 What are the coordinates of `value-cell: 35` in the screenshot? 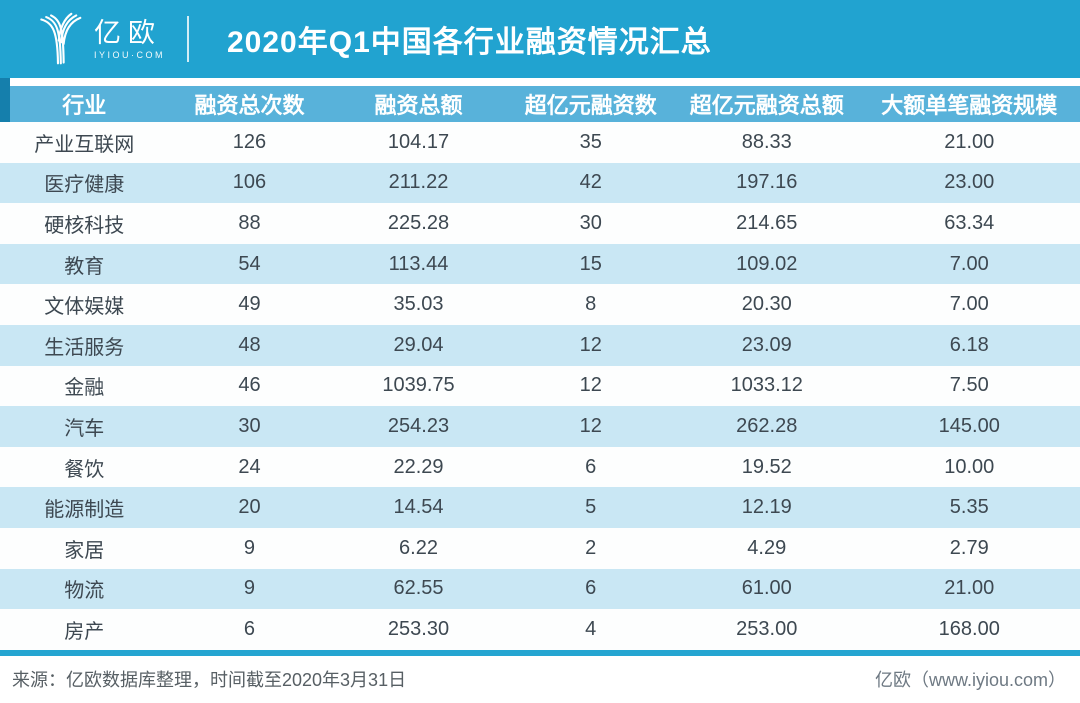 It's located at (590, 141).